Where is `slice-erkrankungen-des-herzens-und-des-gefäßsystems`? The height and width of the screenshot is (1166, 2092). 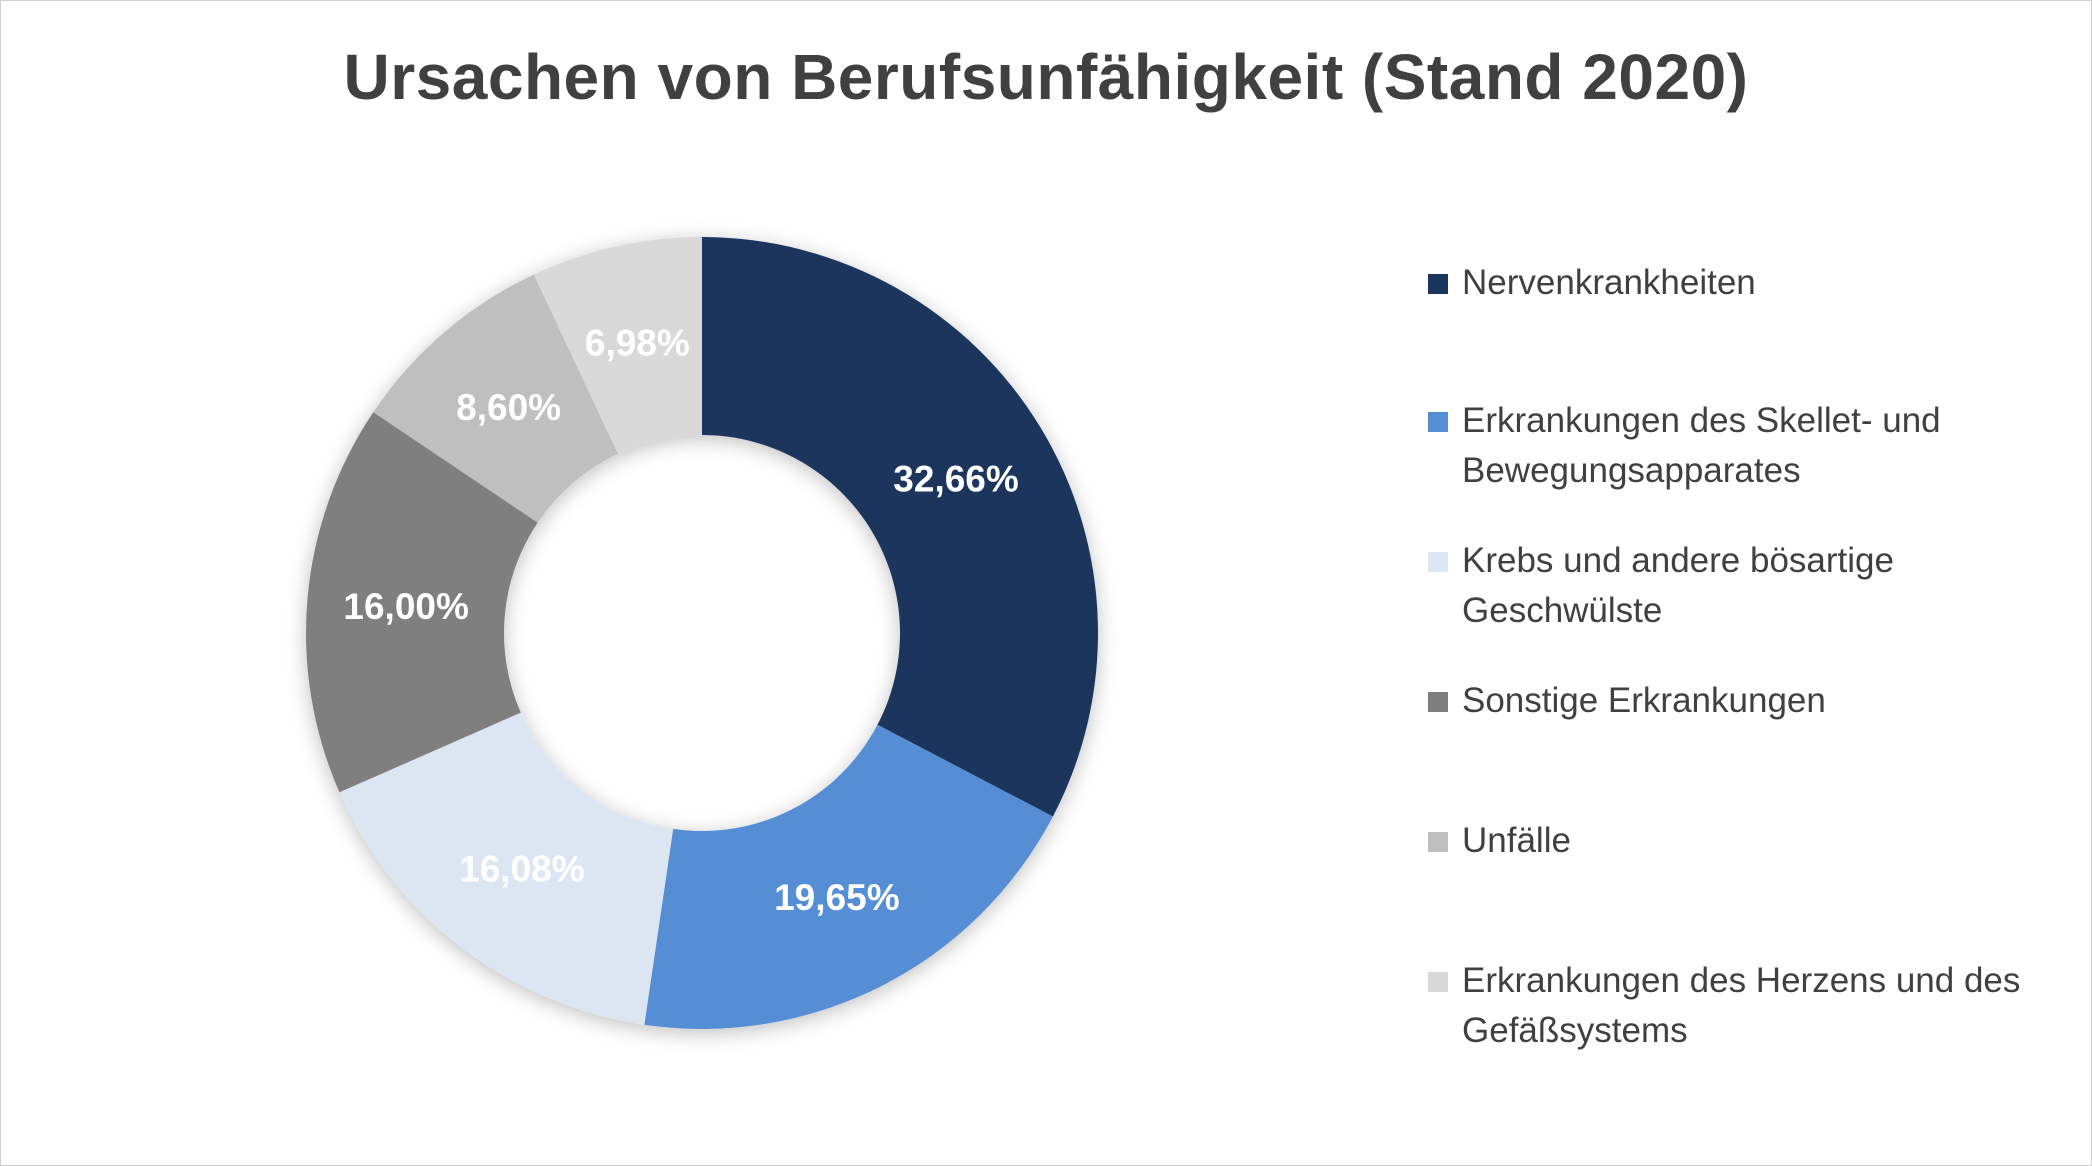
slice-erkrankungen-des-herzens-und-des-gefäßsystems is located at coordinates (617, 345).